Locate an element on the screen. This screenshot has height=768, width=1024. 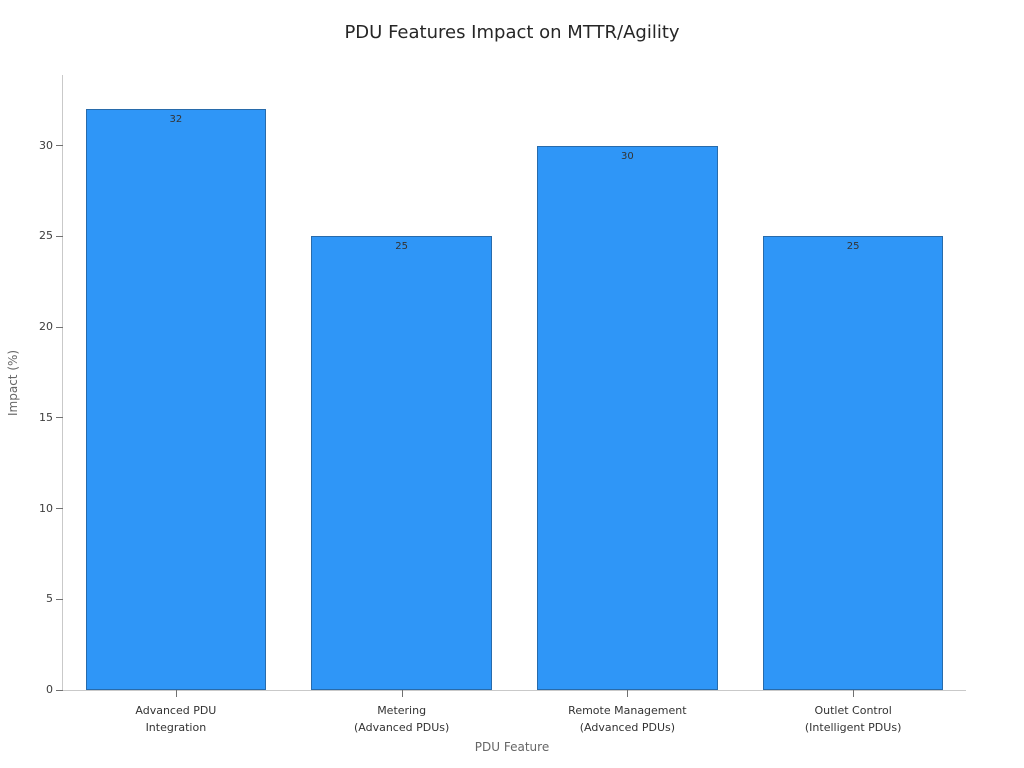
y-tick-label: 25 is located at coordinates (46, 236).